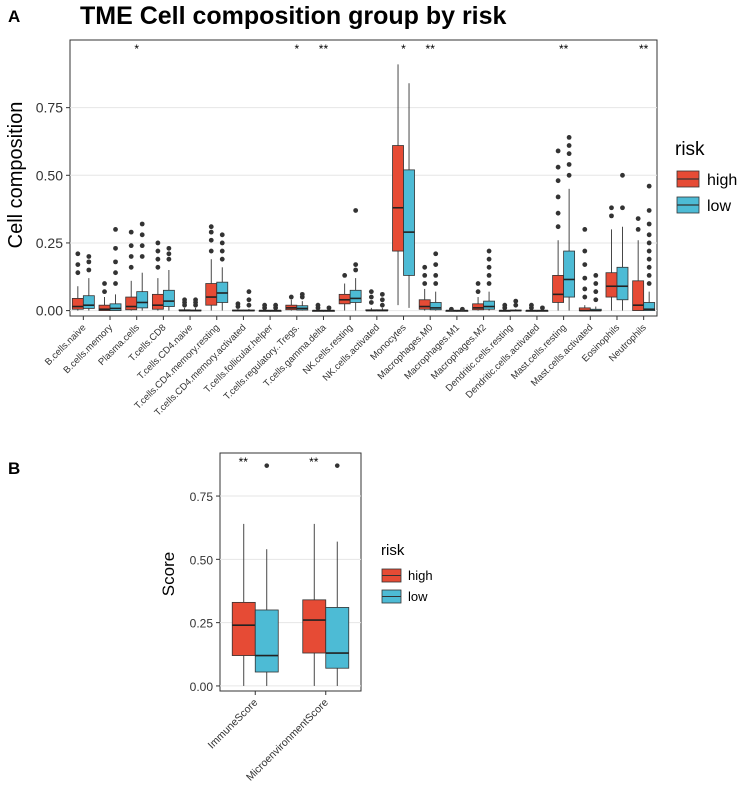 This screenshot has width=747, height=797. Describe the element at coordinates (478, 307) in the screenshot. I see `macrophages-m2-high-box` at that location.